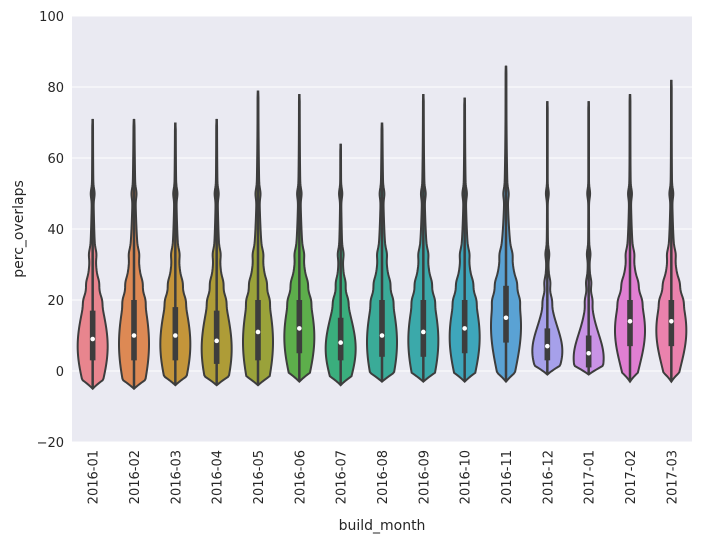 The height and width of the screenshot is (544, 702). Describe the element at coordinates (19, 229) in the screenshot. I see `y-axis-label: perc_overlaps` at that location.